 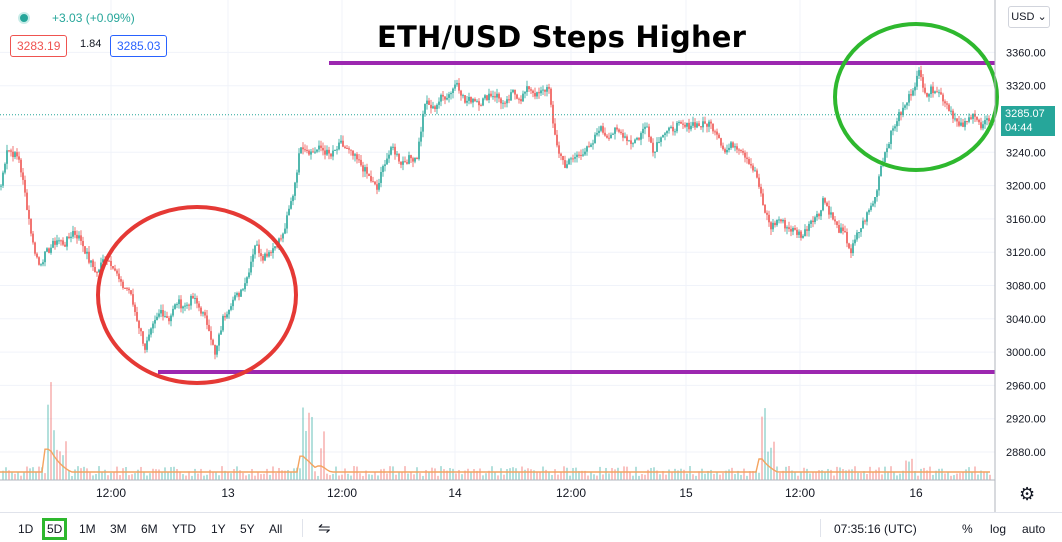 What do you see at coordinates (1029, 17) in the screenshot?
I see `currency-selector: USD ⌄` at bounding box center [1029, 17].